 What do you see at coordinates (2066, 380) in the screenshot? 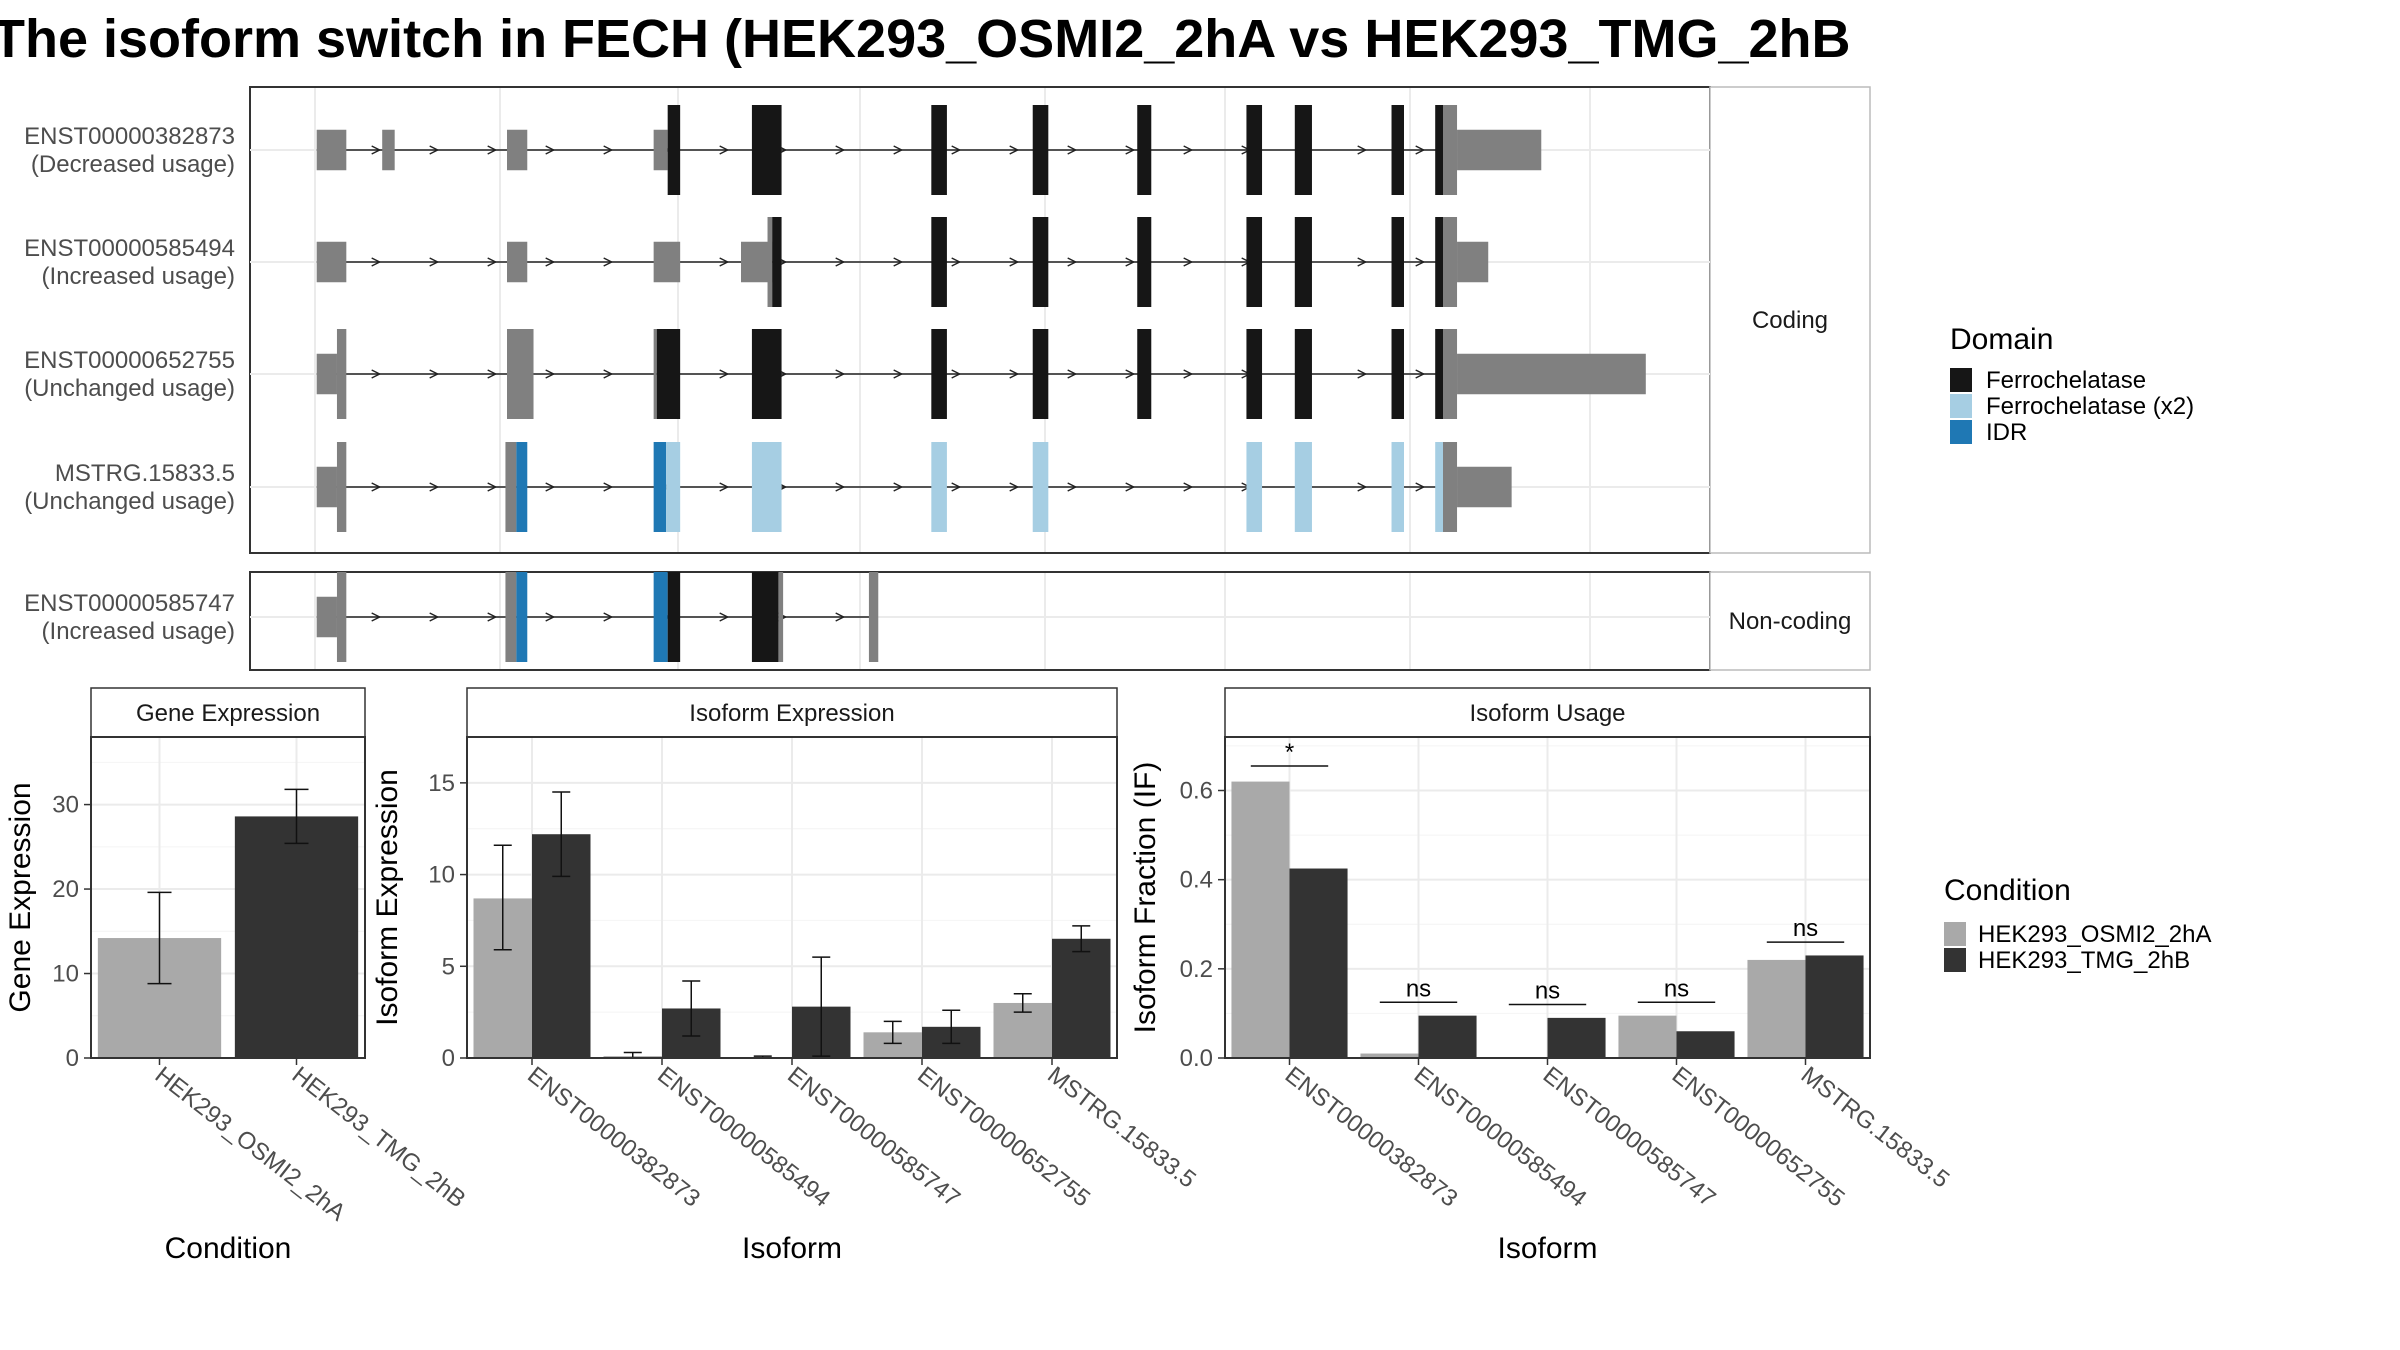
I see `domain-legend-label: Ferrochelatase` at bounding box center [2066, 380].